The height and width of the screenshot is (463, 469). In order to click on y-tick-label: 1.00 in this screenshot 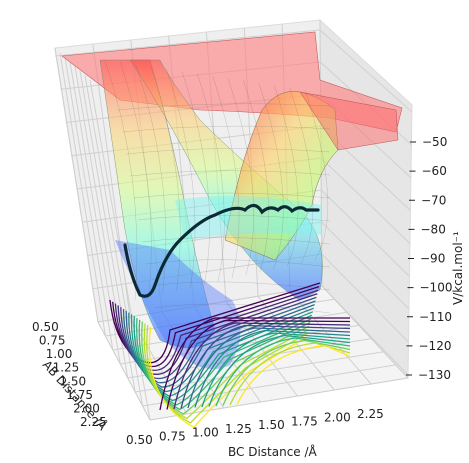, I will do `click(205, 433)`.